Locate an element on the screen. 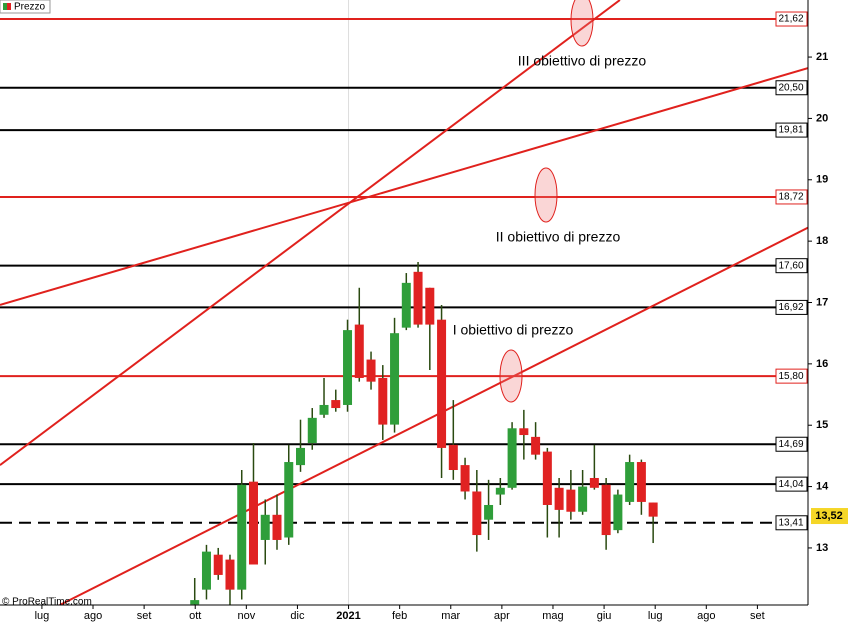 The height and width of the screenshot is (628, 850). level-label: 14,04 is located at coordinates (790, 484).